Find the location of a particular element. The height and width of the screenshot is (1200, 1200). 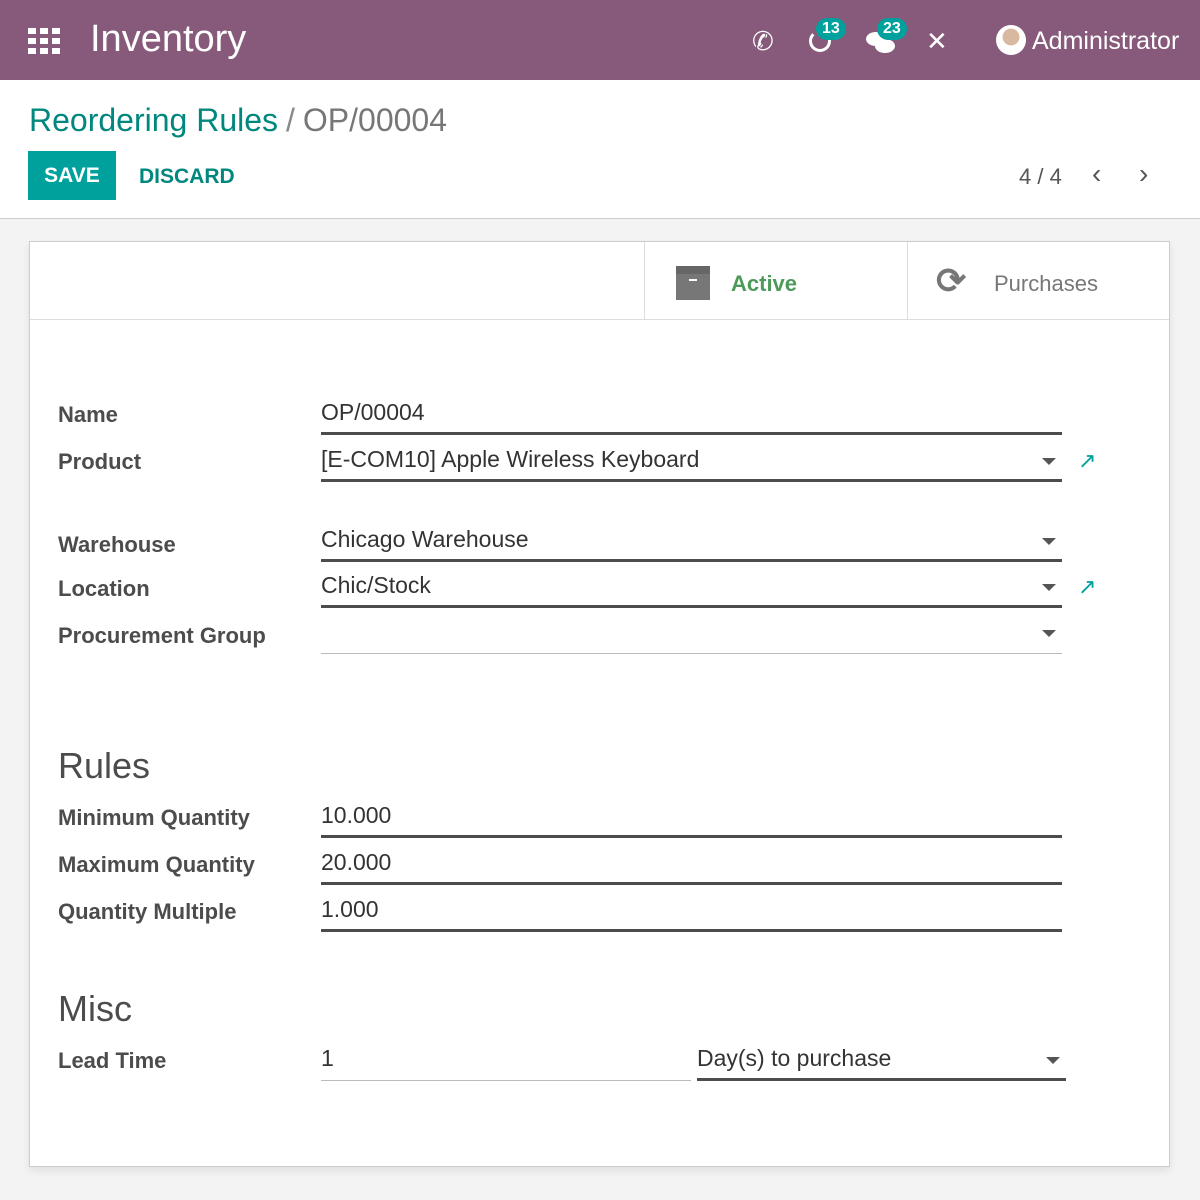

max-qty-label: Maximum Quantity is located at coordinates (156, 864).